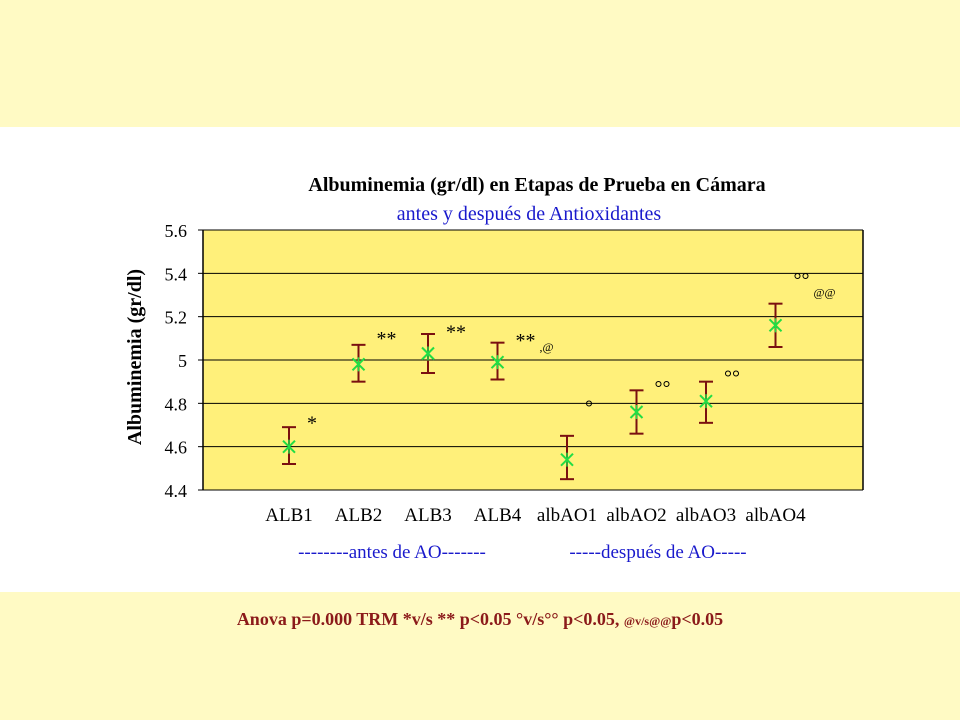 This screenshot has height=720, width=960. What do you see at coordinates (135, 357) in the screenshot?
I see `y-axis-label: Albuminemia (gr/dl)` at bounding box center [135, 357].